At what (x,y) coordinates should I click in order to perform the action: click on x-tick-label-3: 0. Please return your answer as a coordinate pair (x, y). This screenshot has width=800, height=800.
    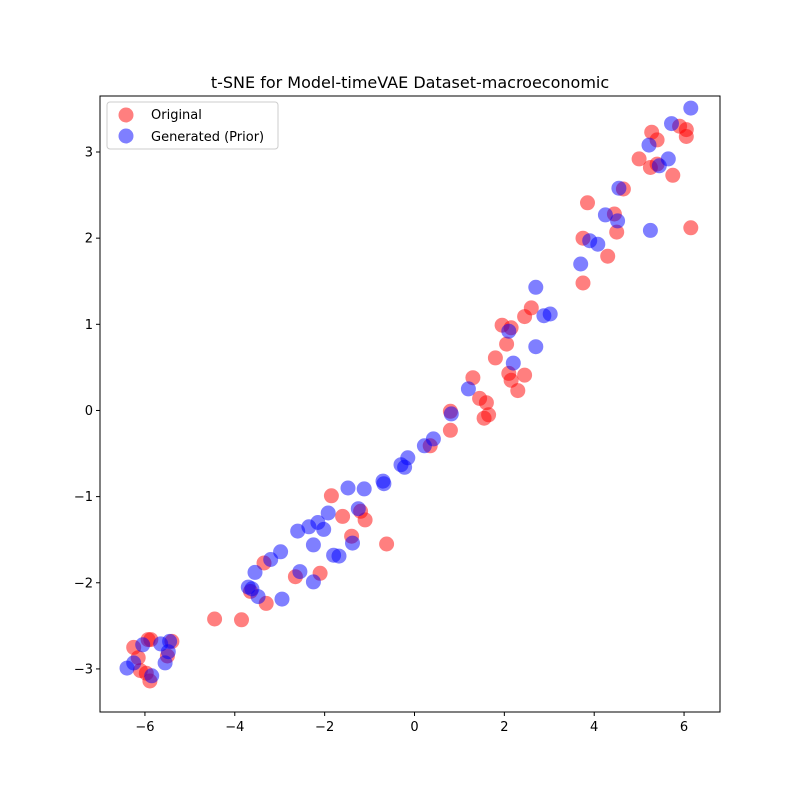
    Looking at the image, I should click on (414, 727).